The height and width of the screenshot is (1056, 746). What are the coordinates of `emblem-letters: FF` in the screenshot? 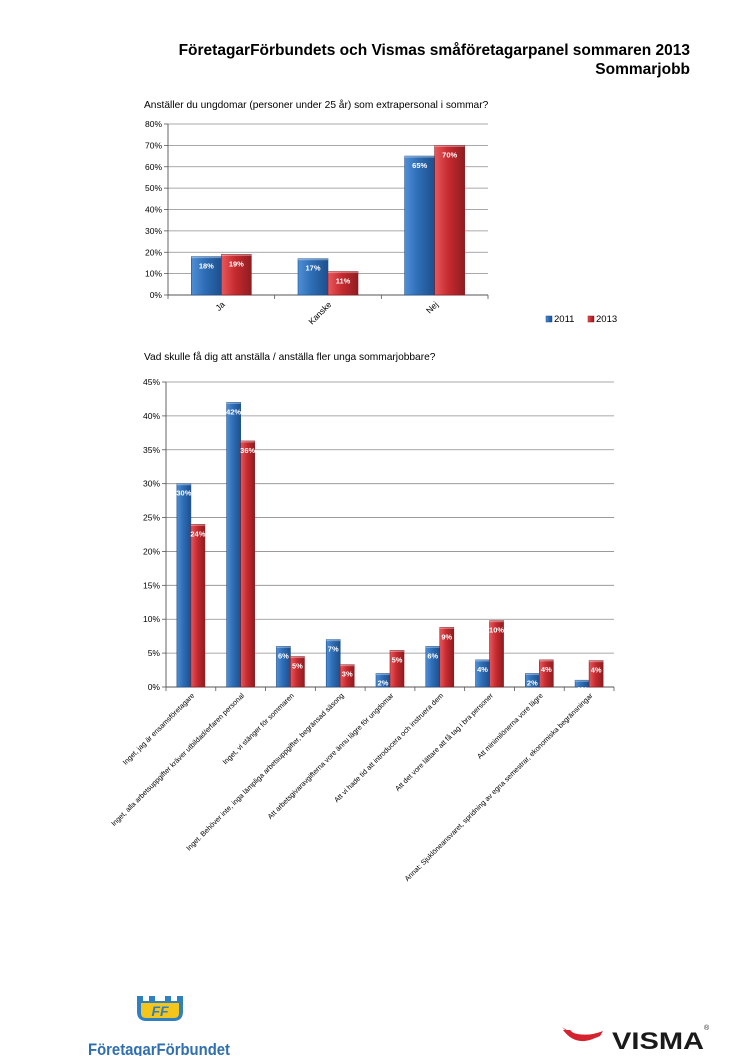 It's located at (160, 1011).